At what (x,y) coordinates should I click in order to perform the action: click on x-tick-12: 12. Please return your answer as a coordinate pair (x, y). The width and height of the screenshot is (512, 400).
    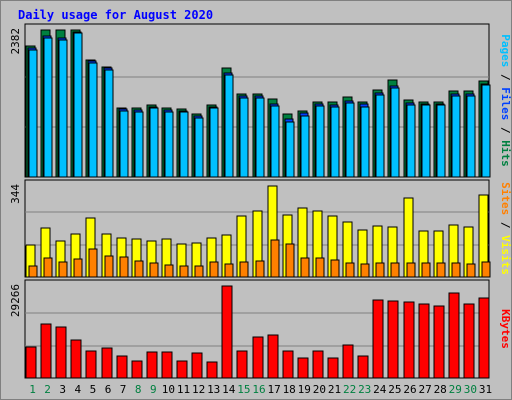
    Looking at the image, I should click on (198, 389).